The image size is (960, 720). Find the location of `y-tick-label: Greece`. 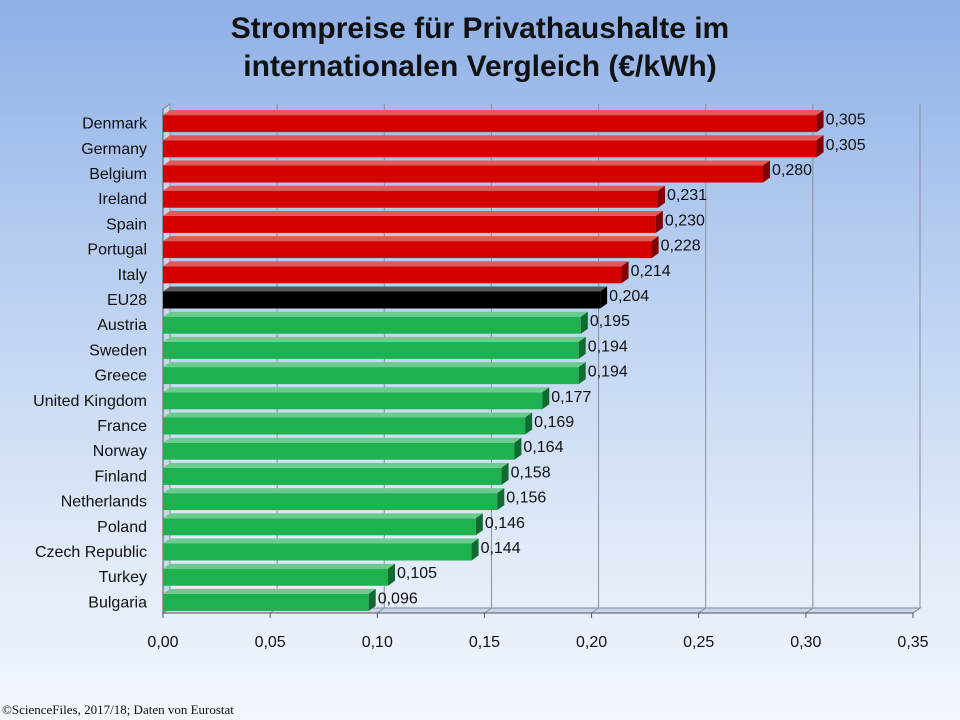

y-tick-label: Greece is located at coordinates (121, 376).